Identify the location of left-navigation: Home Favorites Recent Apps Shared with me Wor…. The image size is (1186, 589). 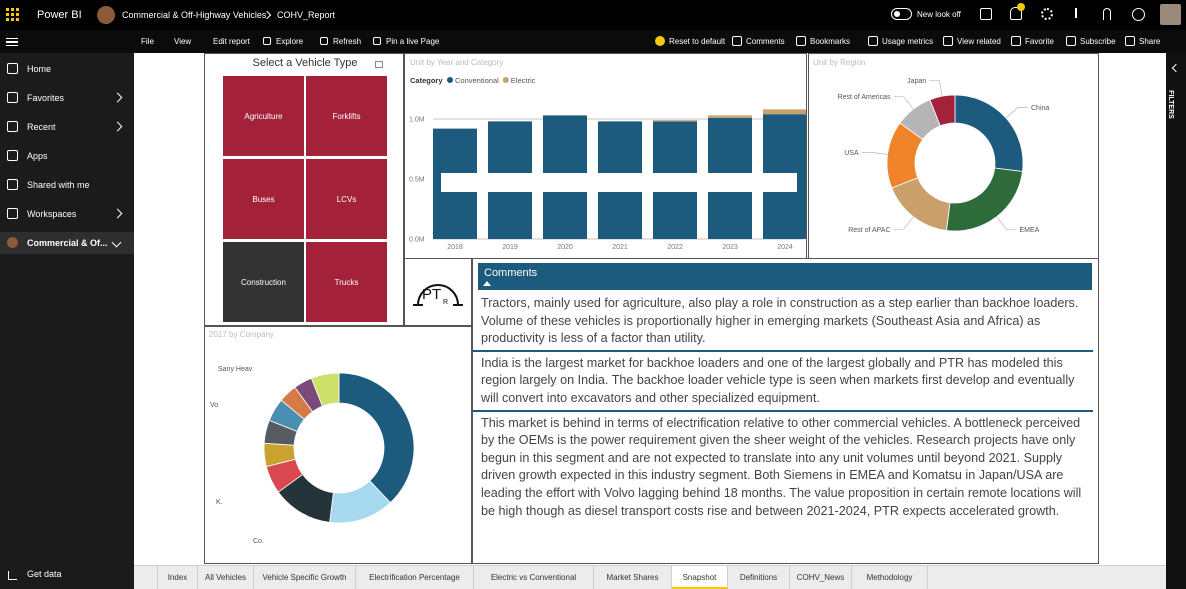
(67, 321).